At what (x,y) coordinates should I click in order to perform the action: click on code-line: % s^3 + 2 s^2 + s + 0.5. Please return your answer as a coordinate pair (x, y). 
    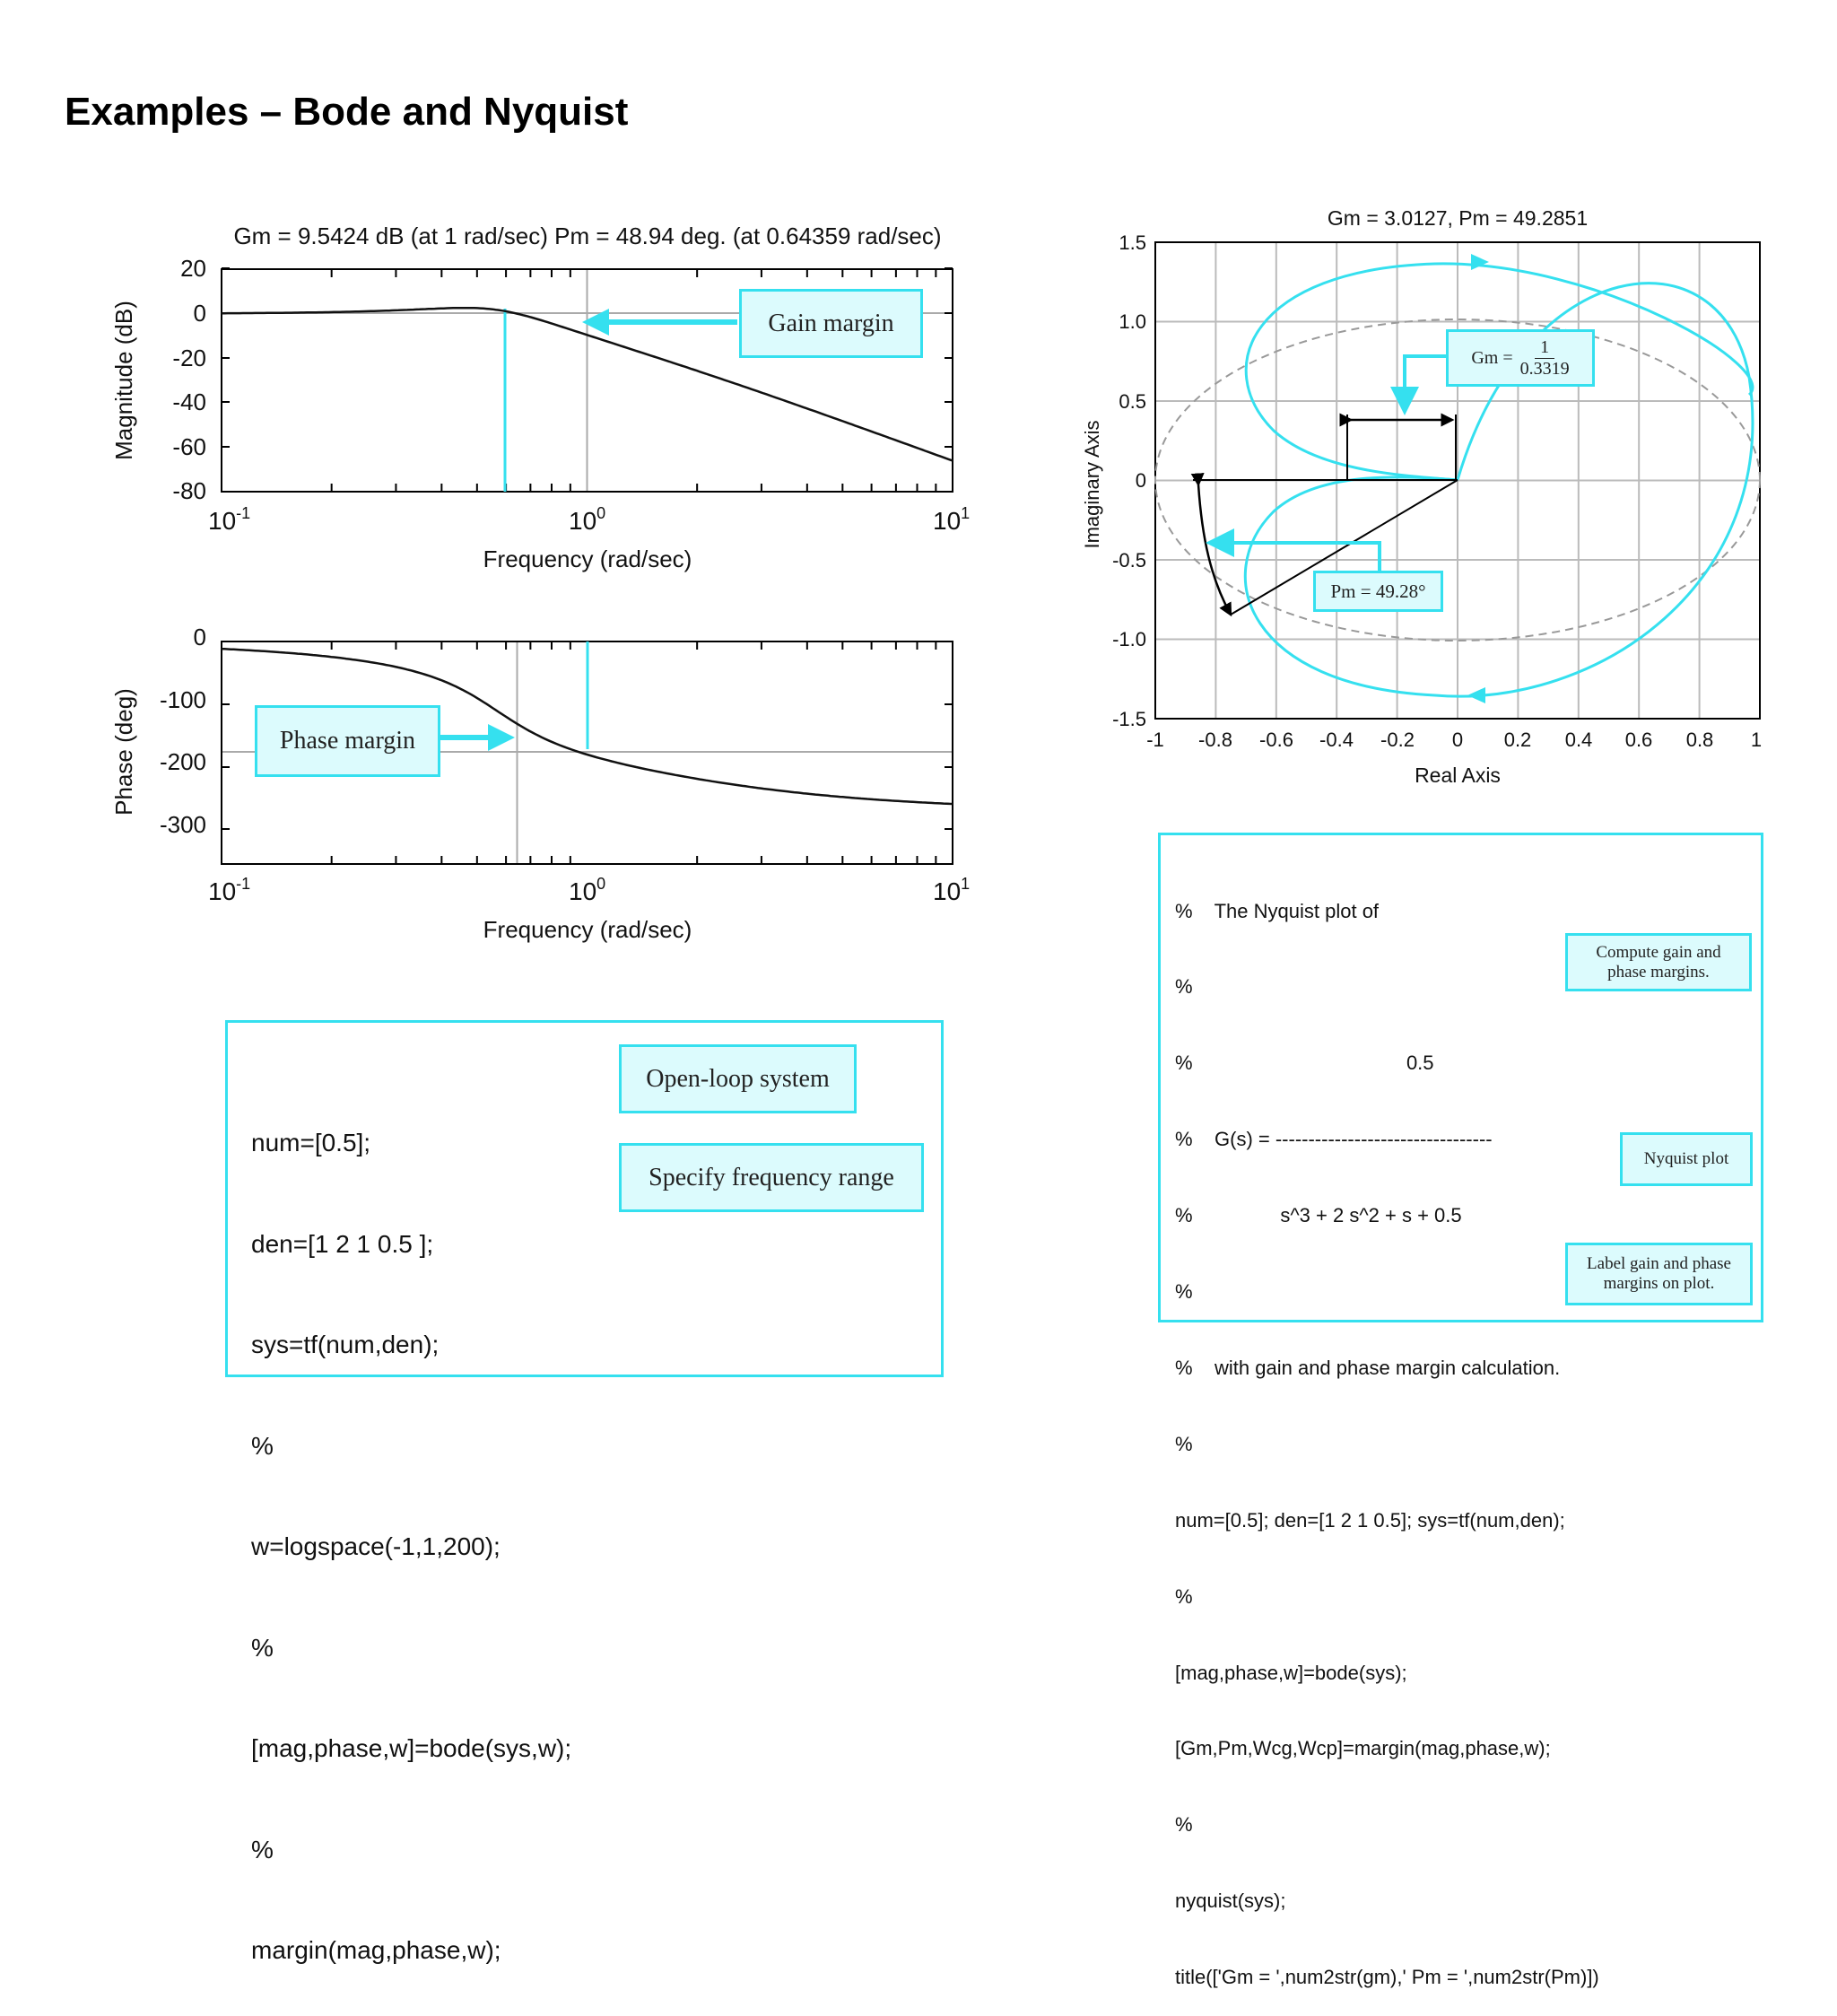
    Looking at the image, I should click on (1319, 1215).